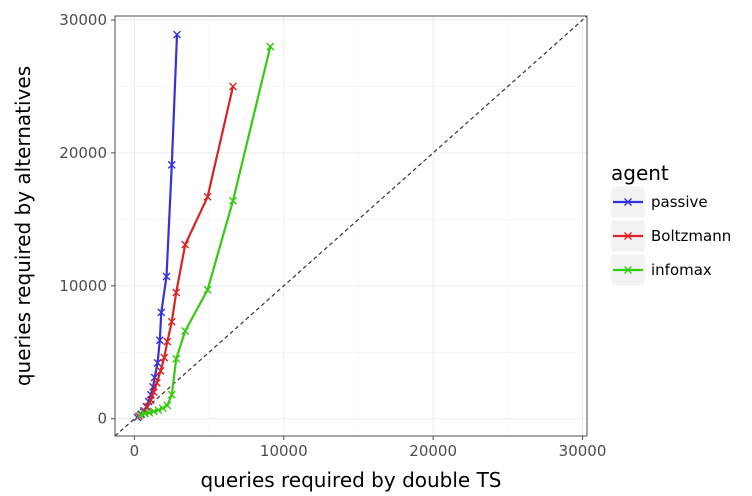  What do you see at coordinates (640, 173) in the screenshot?
I see `legend-title: agent` at bounding box center [640, 173].